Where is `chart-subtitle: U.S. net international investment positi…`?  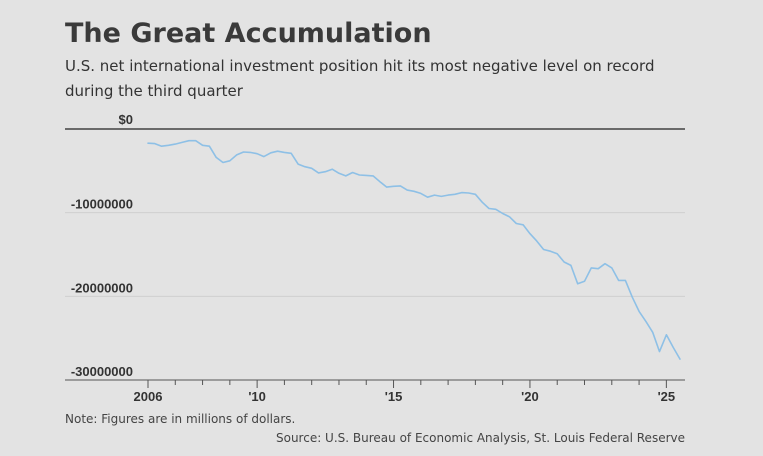 chart-subtitle: U.S. net international investment positi… is located at coordinates (360, 78).